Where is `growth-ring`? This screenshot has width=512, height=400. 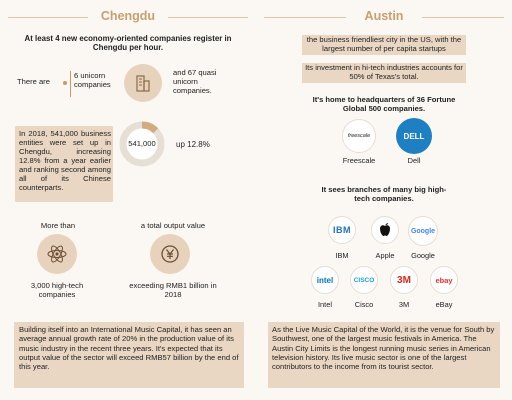 growth-ring is located at coordinates (142, 144).